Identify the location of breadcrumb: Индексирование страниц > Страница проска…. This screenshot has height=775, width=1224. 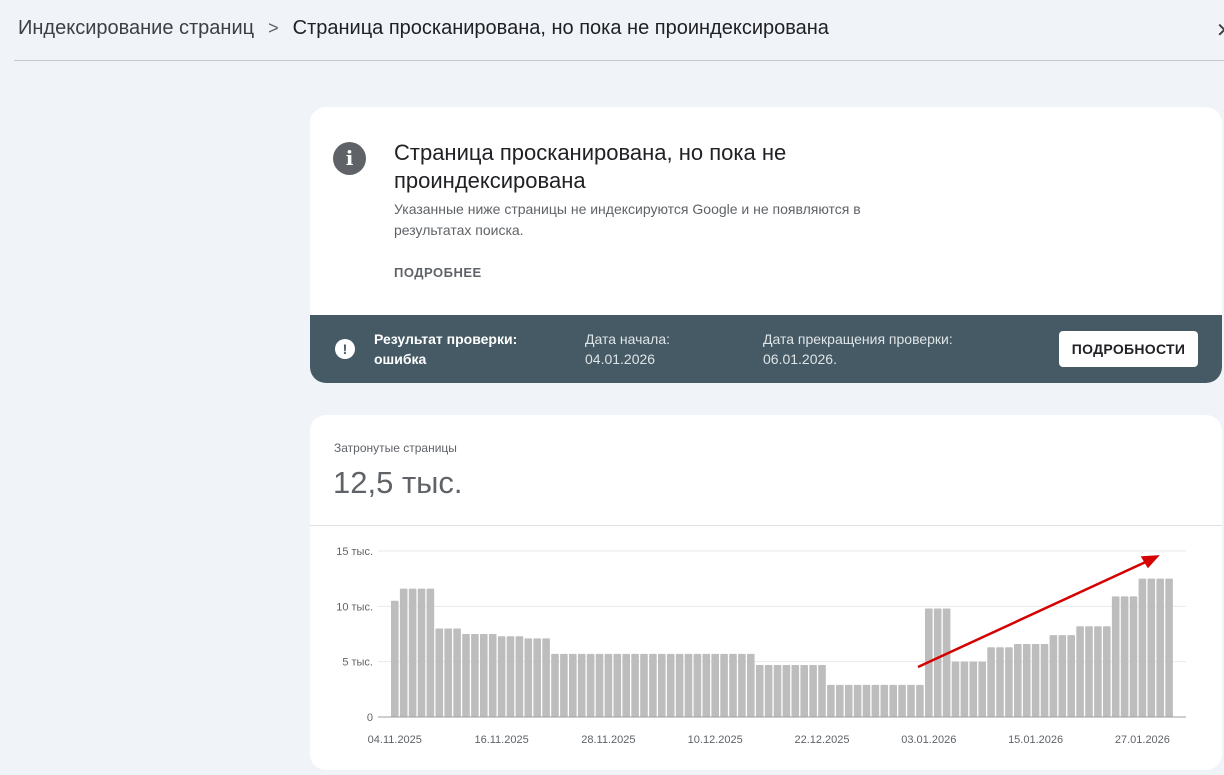
(423, 28).